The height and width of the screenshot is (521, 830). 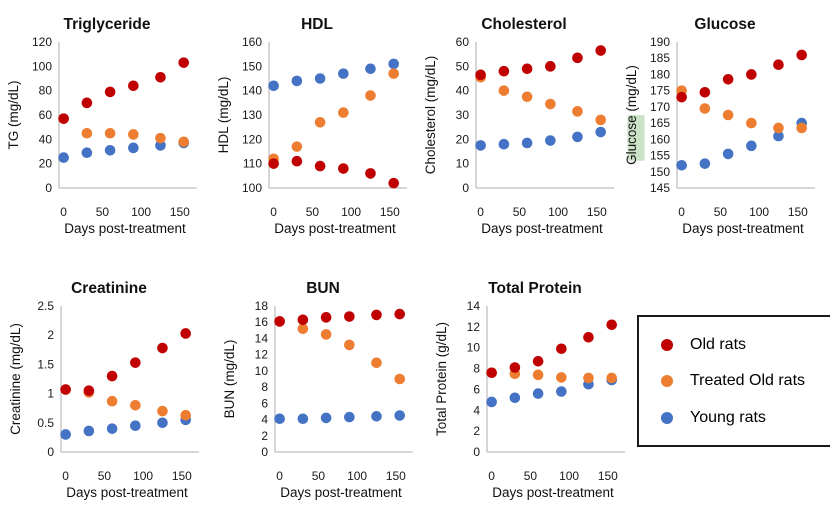 I want to click on legend-item-young-rats: Young rats, so click(x=745, y=418).